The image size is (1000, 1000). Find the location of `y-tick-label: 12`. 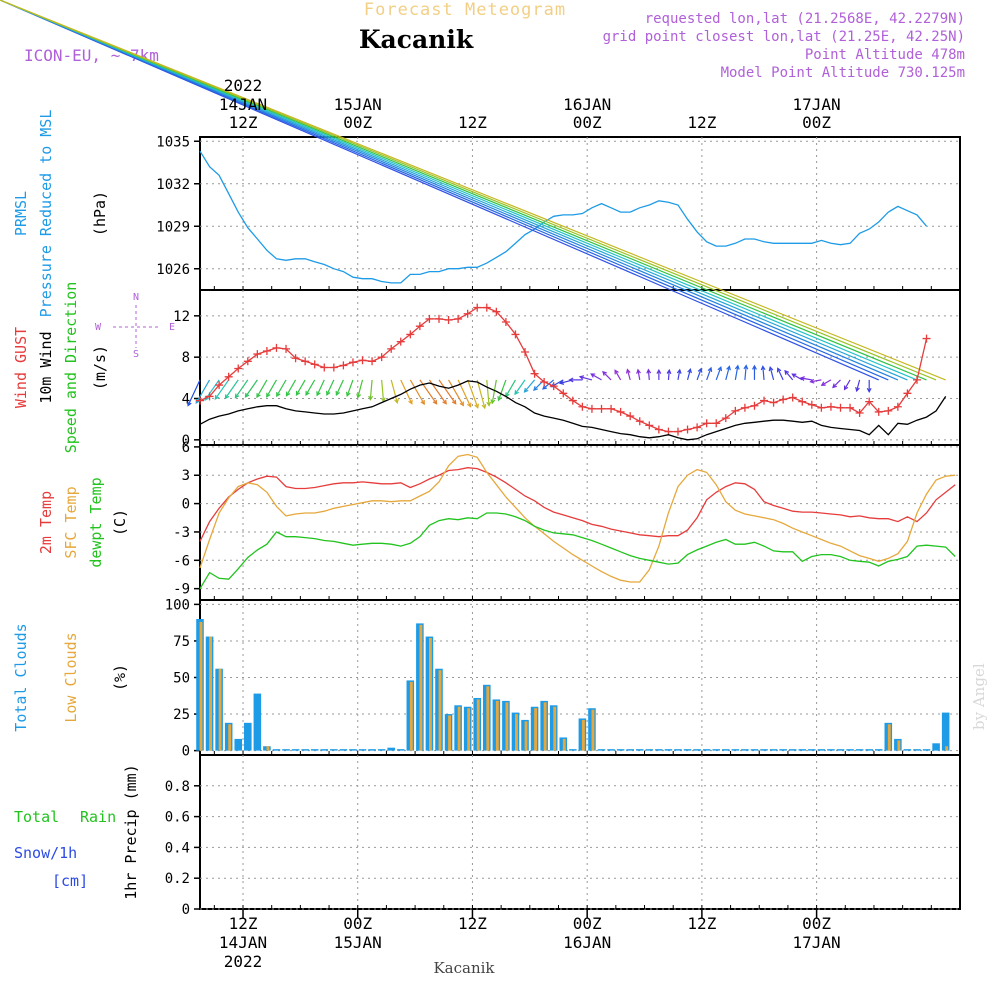

y-tick-label: 12 is located at coordinates (181, 317).